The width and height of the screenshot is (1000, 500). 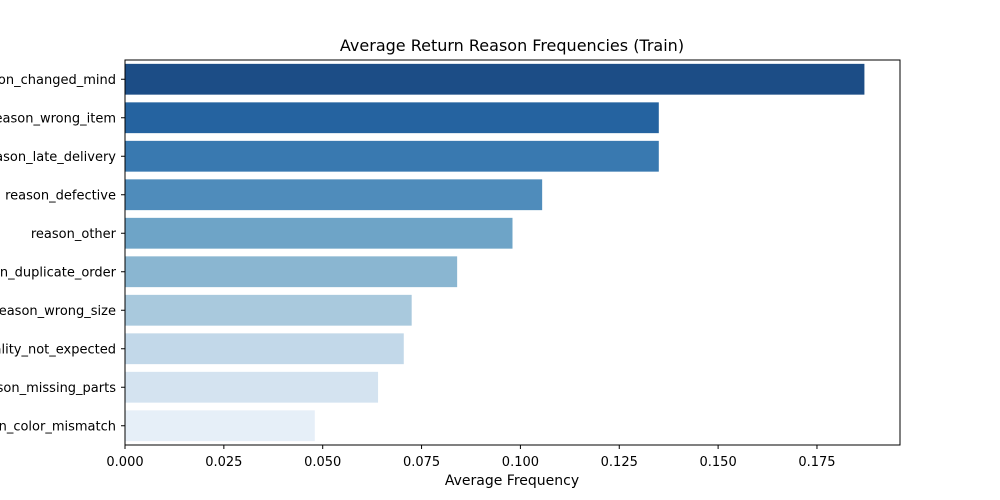 What do you see at coordinates (319, 233) in the screenshot?
I see `bar-reason-other` at bounding box center [319, 233].